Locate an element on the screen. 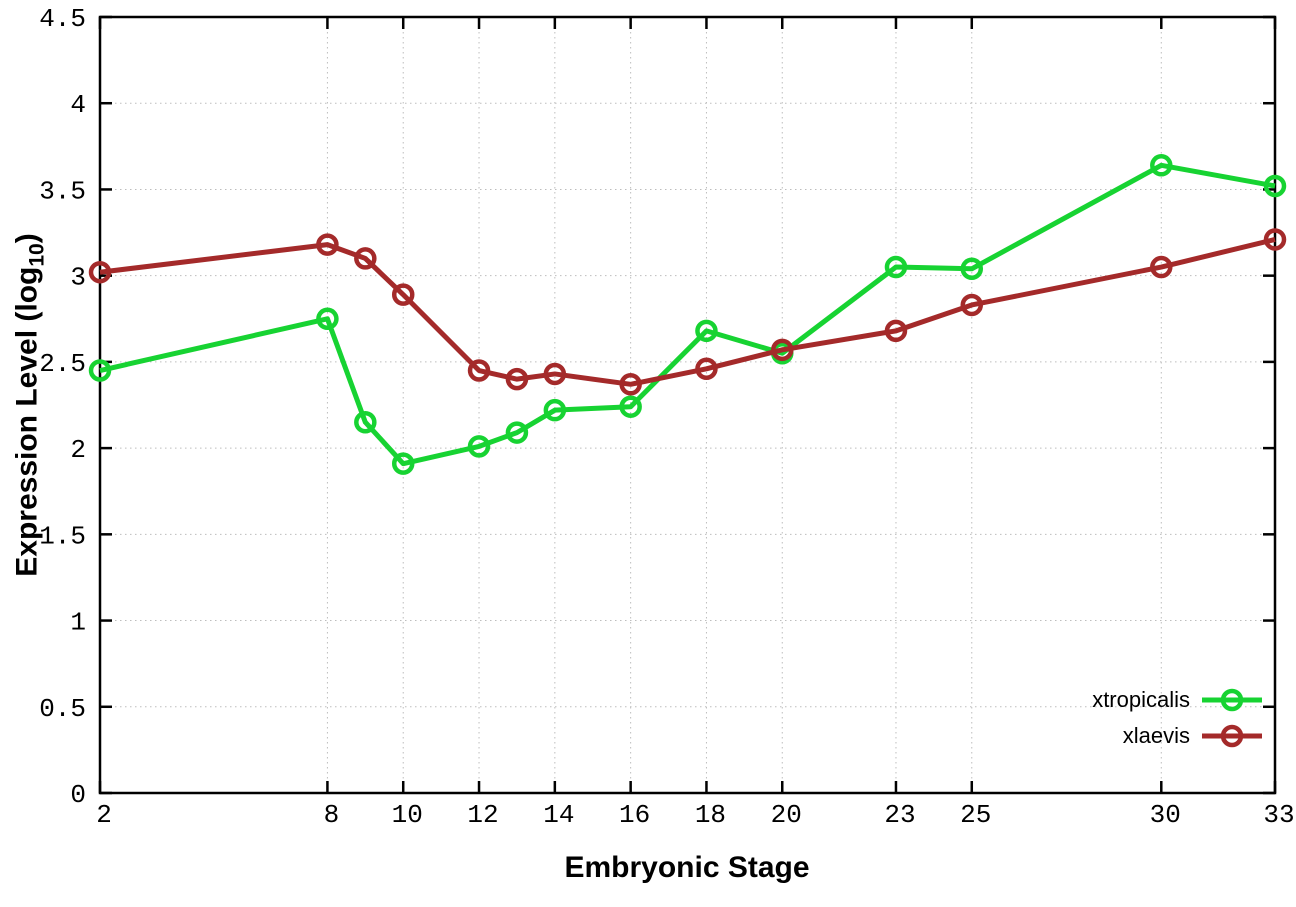  x-tick-labels: 2 8 10 12 14 16 18 20 23 25 30 33 is located at coordinates (695, 815).